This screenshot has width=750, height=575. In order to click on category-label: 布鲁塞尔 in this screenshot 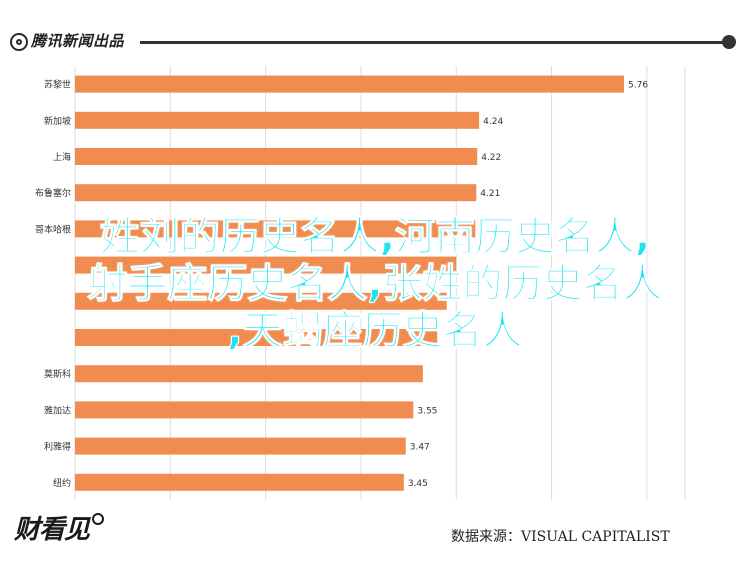, I will do `click(53, 193)`.